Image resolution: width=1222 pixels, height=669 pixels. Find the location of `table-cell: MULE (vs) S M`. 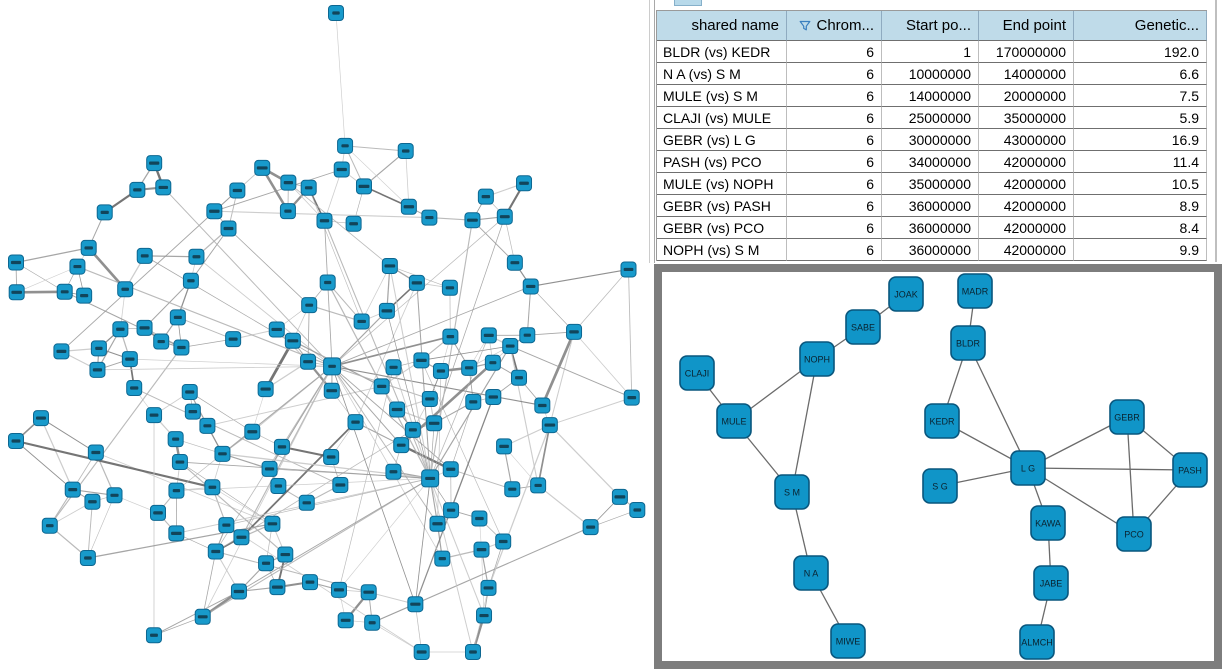

table-cell: MULE (vs) S M is located at coordinates (722, 96).